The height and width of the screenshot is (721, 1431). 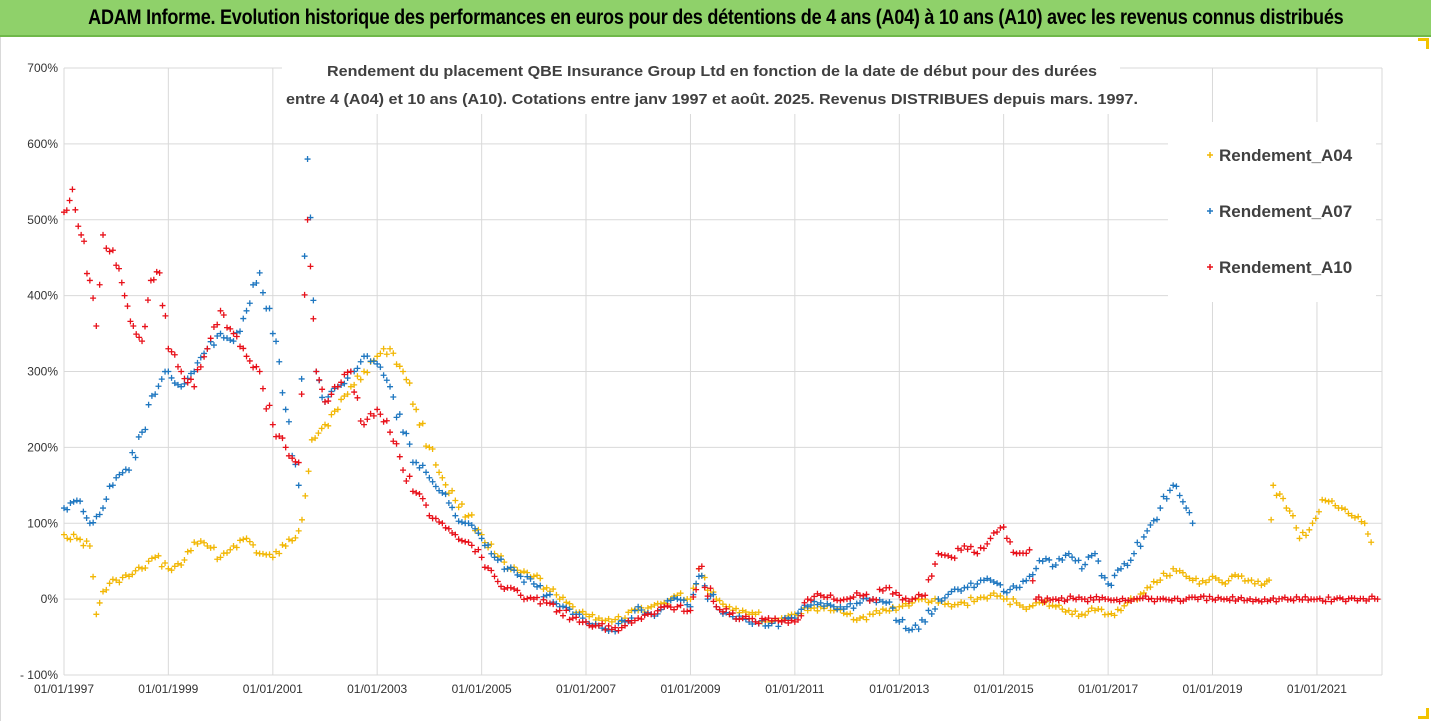 What do you see at coordinates (39, 371) in the screenshot?
I see `y-axis-tick-labels: - 100% 0% 100% 200% 300% 400% 500% 600% 700%` at bounding box center [39, 371].